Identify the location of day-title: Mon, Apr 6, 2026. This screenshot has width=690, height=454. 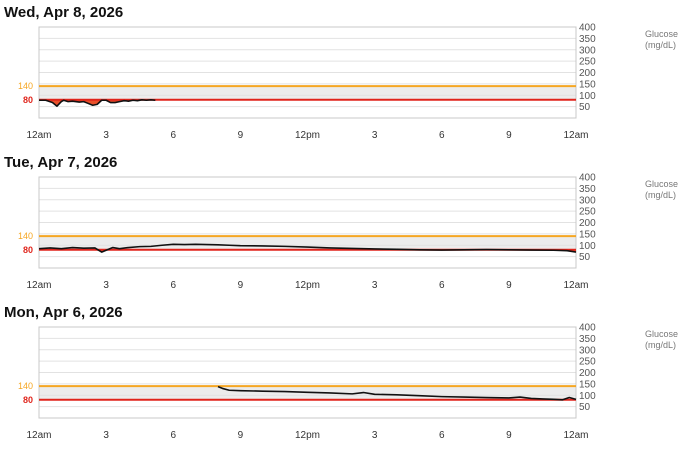
(63, 312).